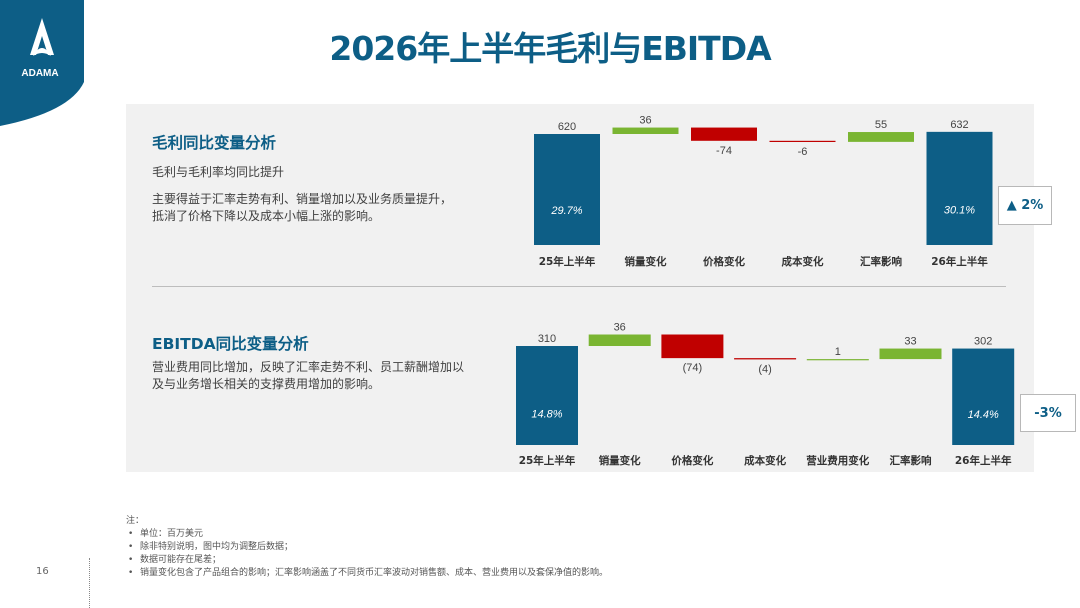 Image resolution: width=1080 pixels, height=608 pixels. Describe the element at coordinates (579, 286) in the screenshot. I see `section-divider` at that location.